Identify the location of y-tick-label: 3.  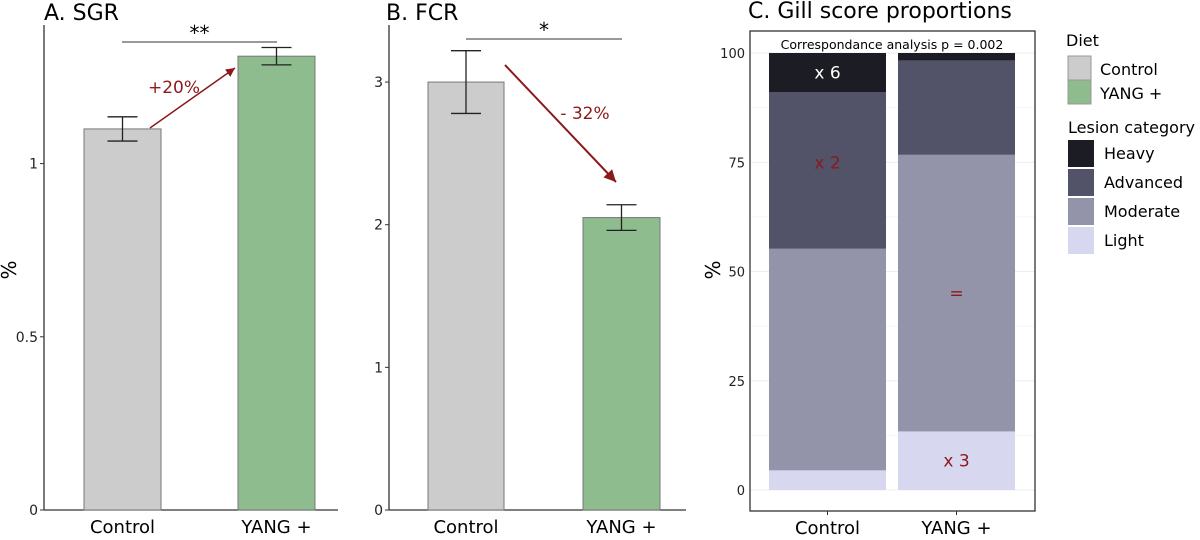
(378, 83).